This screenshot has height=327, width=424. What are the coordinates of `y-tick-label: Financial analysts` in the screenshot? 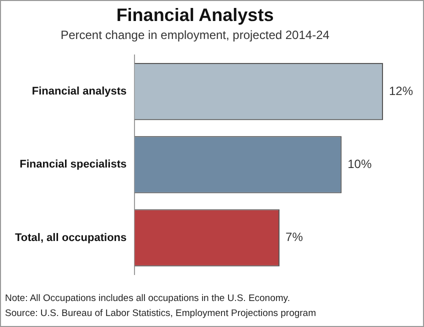 It's located at (79, 92).